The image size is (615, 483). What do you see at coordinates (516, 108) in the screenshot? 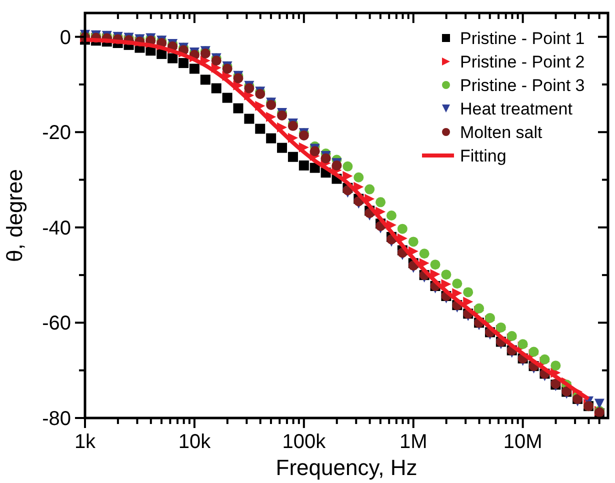
I see `legend-label: Heat treatment` at bounding box center [516, 108].